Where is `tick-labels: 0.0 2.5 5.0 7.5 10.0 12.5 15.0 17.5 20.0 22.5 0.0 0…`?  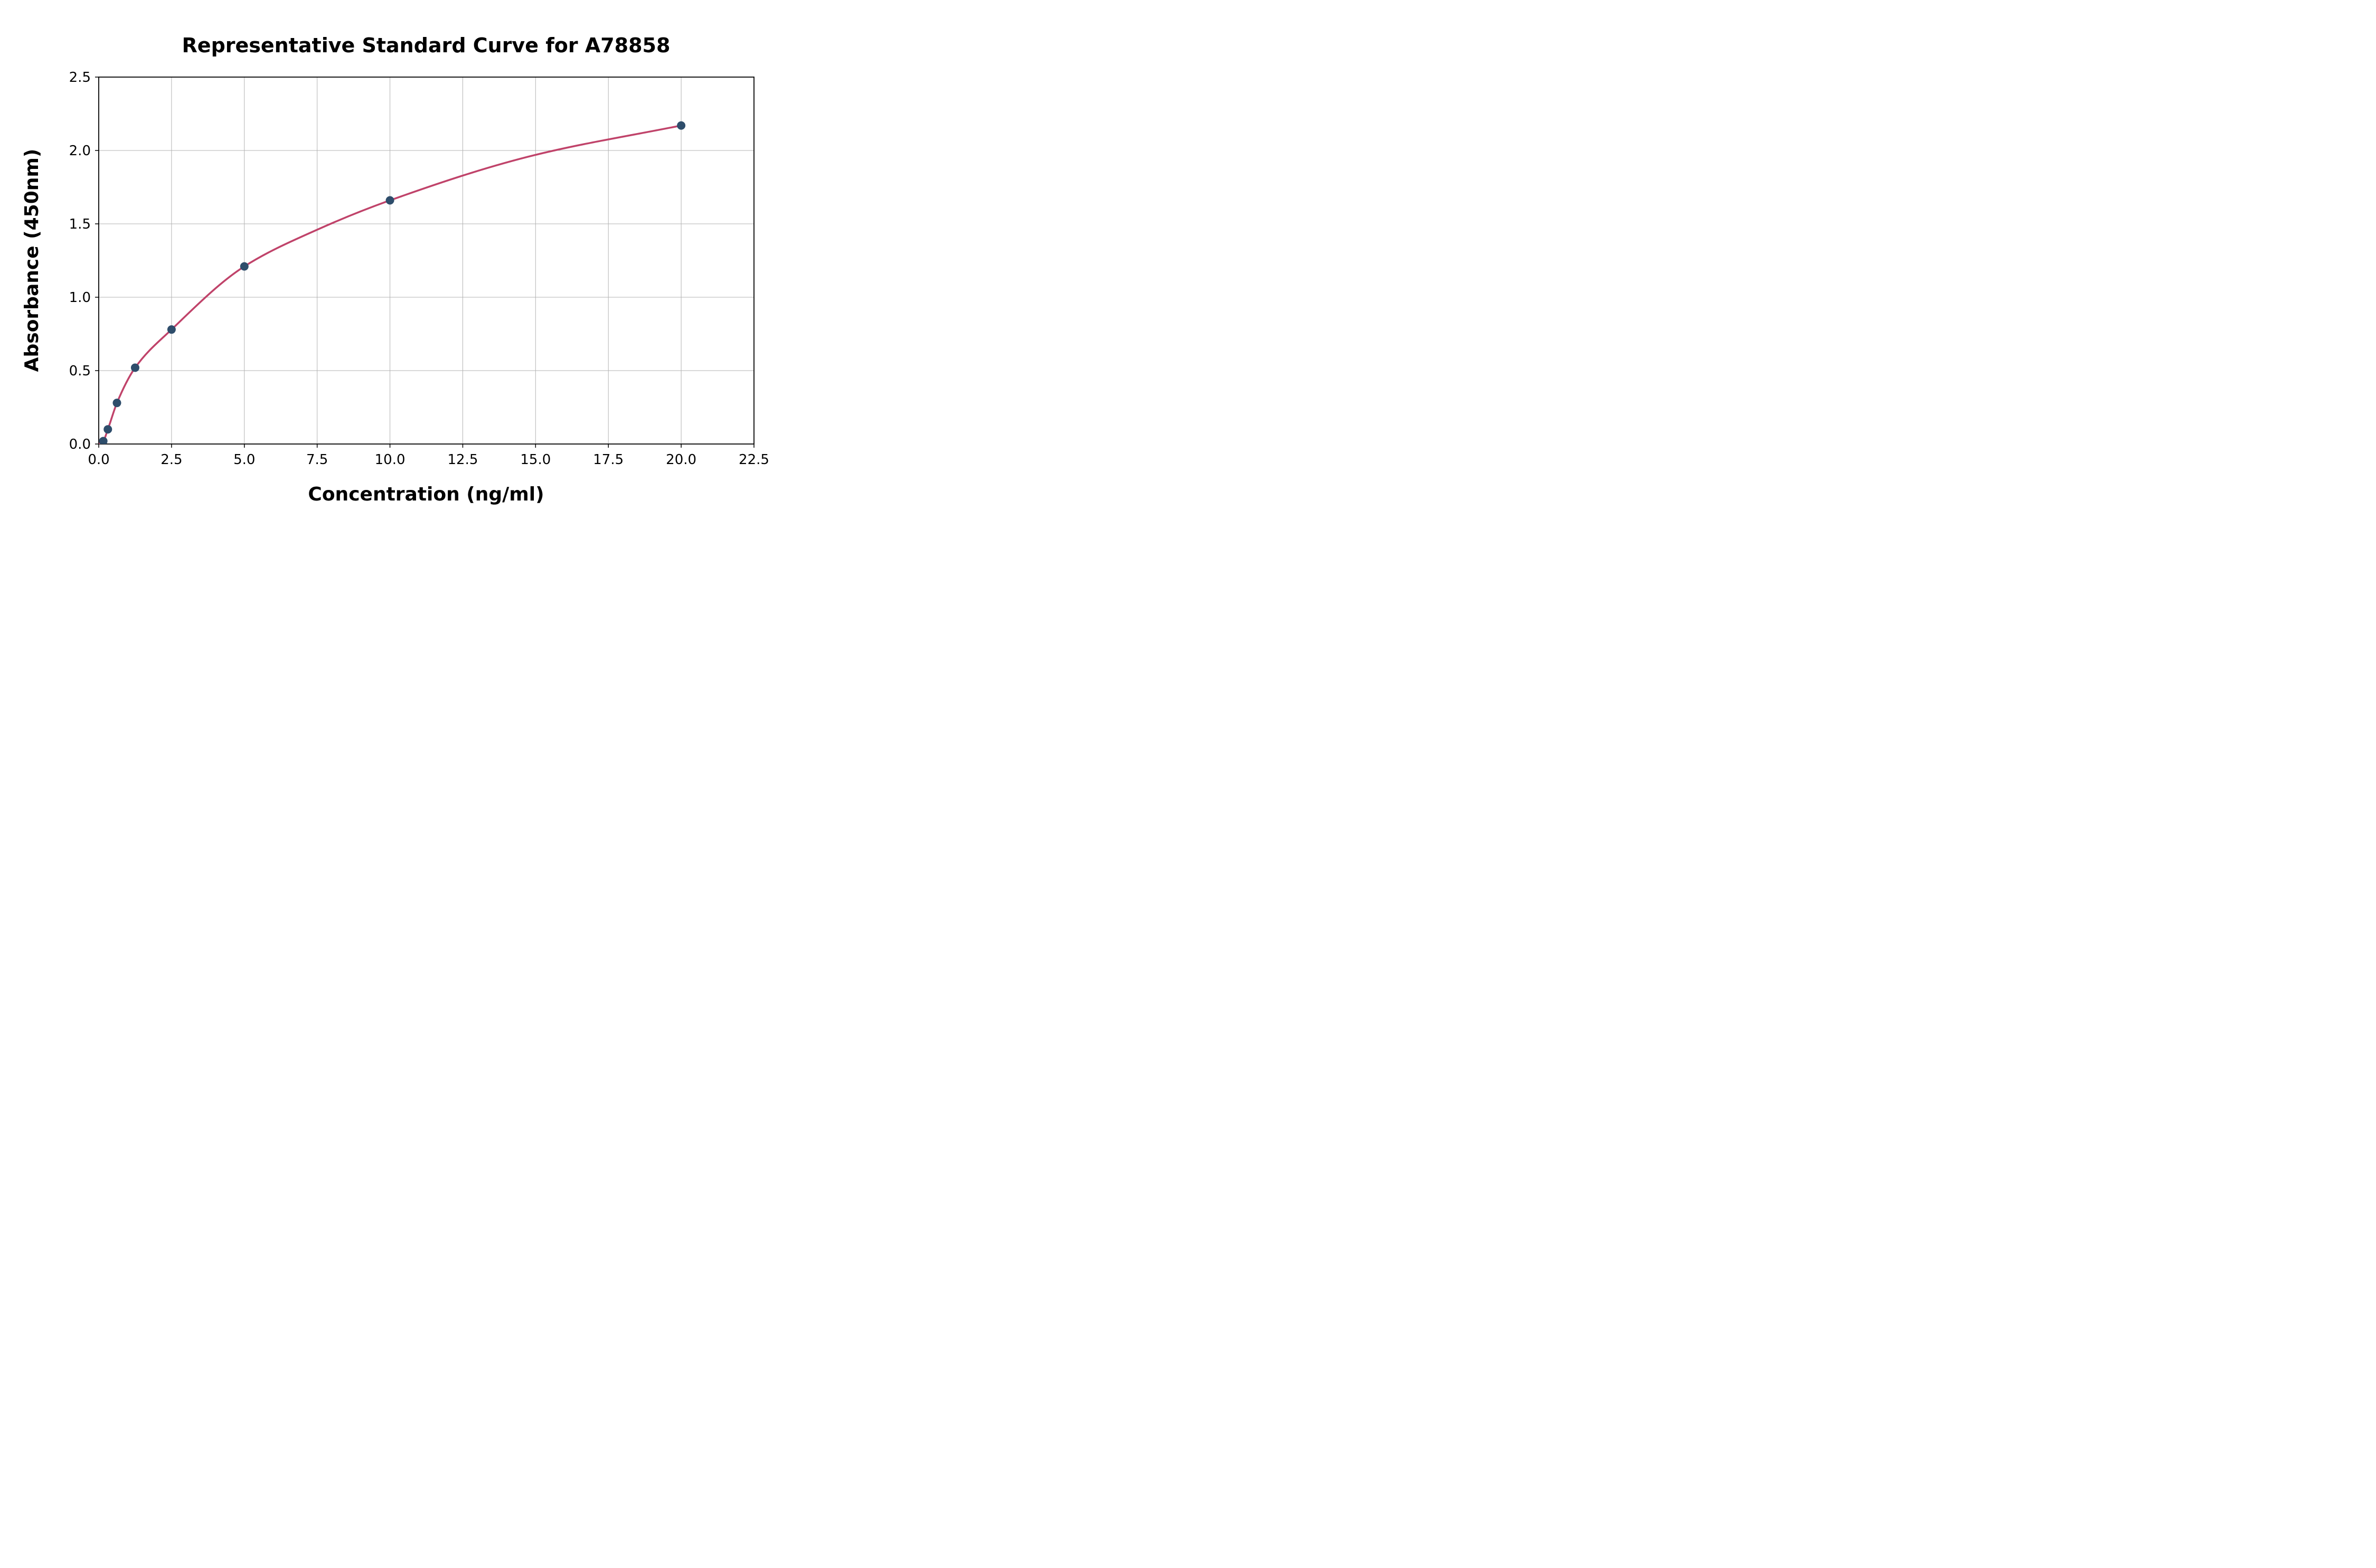
tick-labels: 0.0 2.5 5.0 7.5 10.0 12.5 15.0 17.5 20.0 22.5 0.0 0… is located at coordinates (419, 269).